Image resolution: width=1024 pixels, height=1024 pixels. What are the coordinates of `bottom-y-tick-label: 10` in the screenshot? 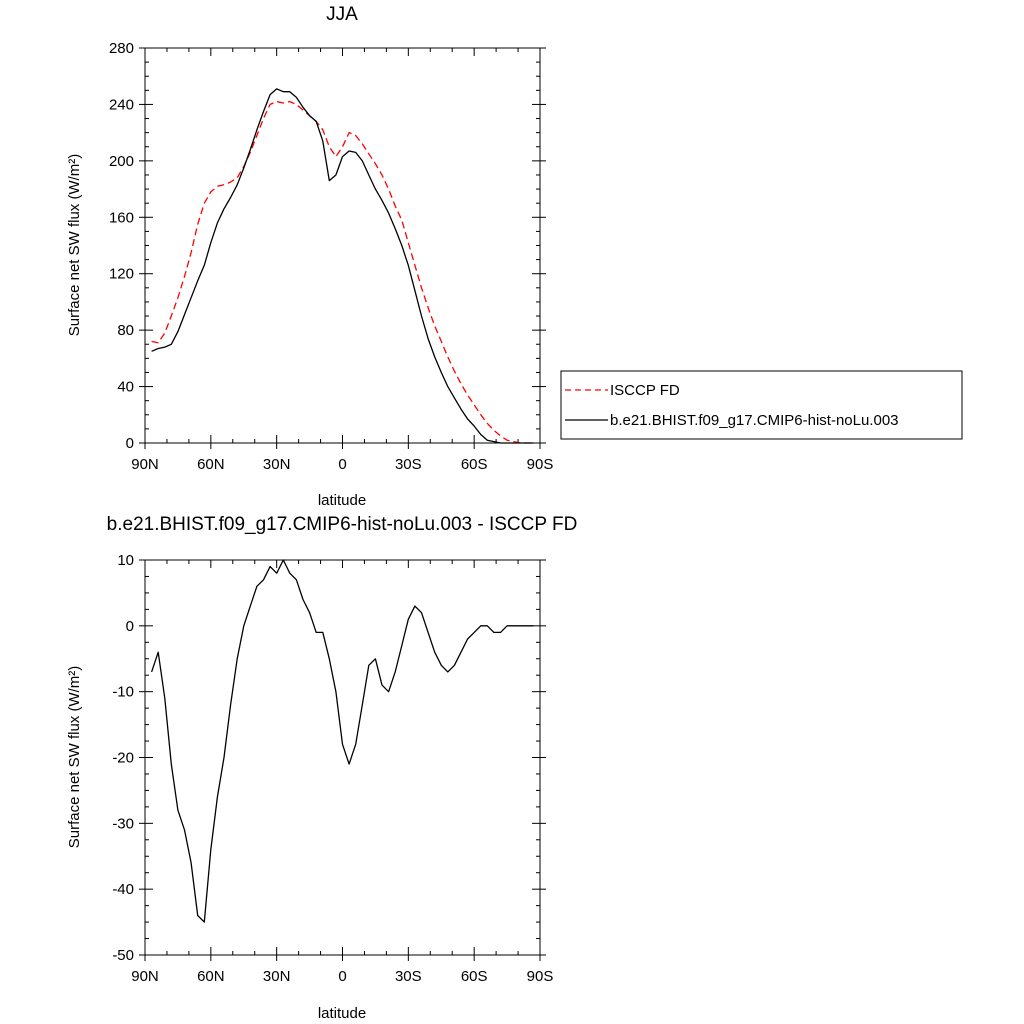 It's located at (125, 560).